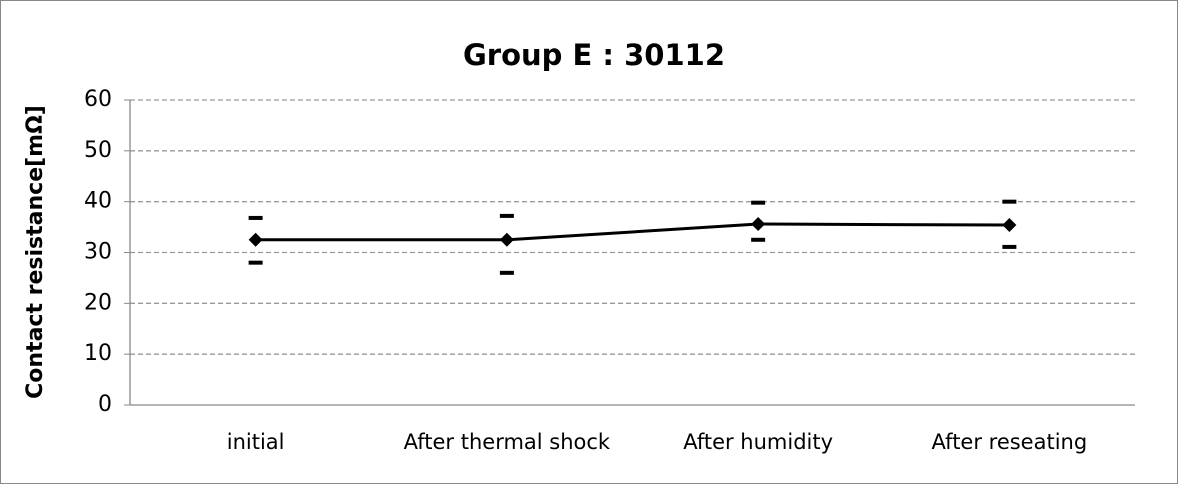  I want to click on y-tick-label: 10, so click(98, 353).